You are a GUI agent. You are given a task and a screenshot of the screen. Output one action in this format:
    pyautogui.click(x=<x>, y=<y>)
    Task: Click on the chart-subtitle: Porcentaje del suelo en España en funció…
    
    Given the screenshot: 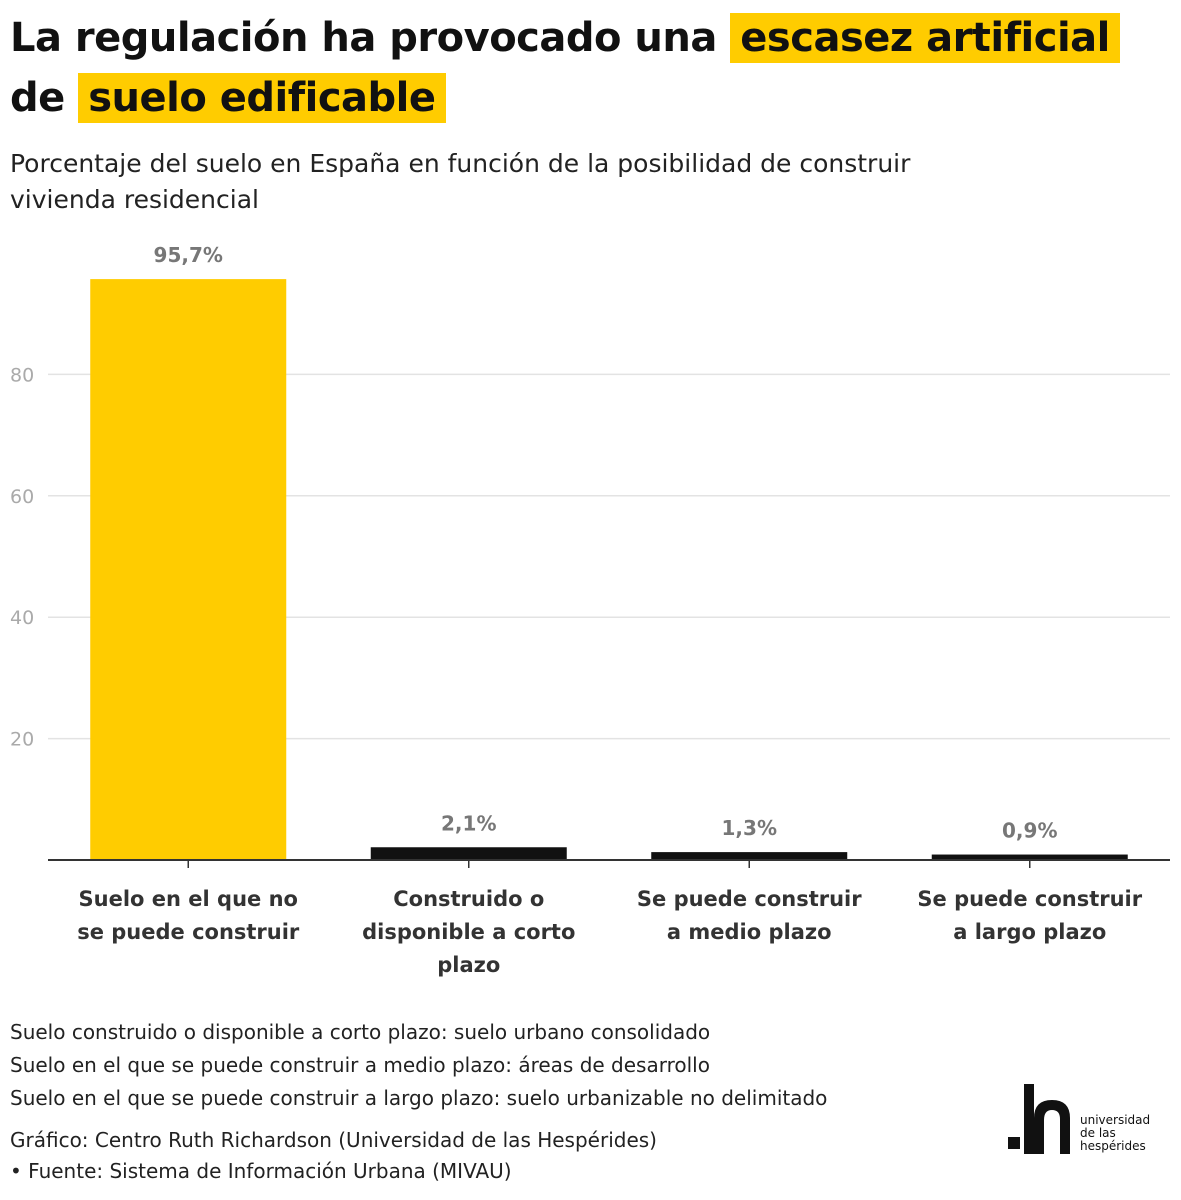 What is the action you would take?
    pyautogui.click(x=460, y=181)
    